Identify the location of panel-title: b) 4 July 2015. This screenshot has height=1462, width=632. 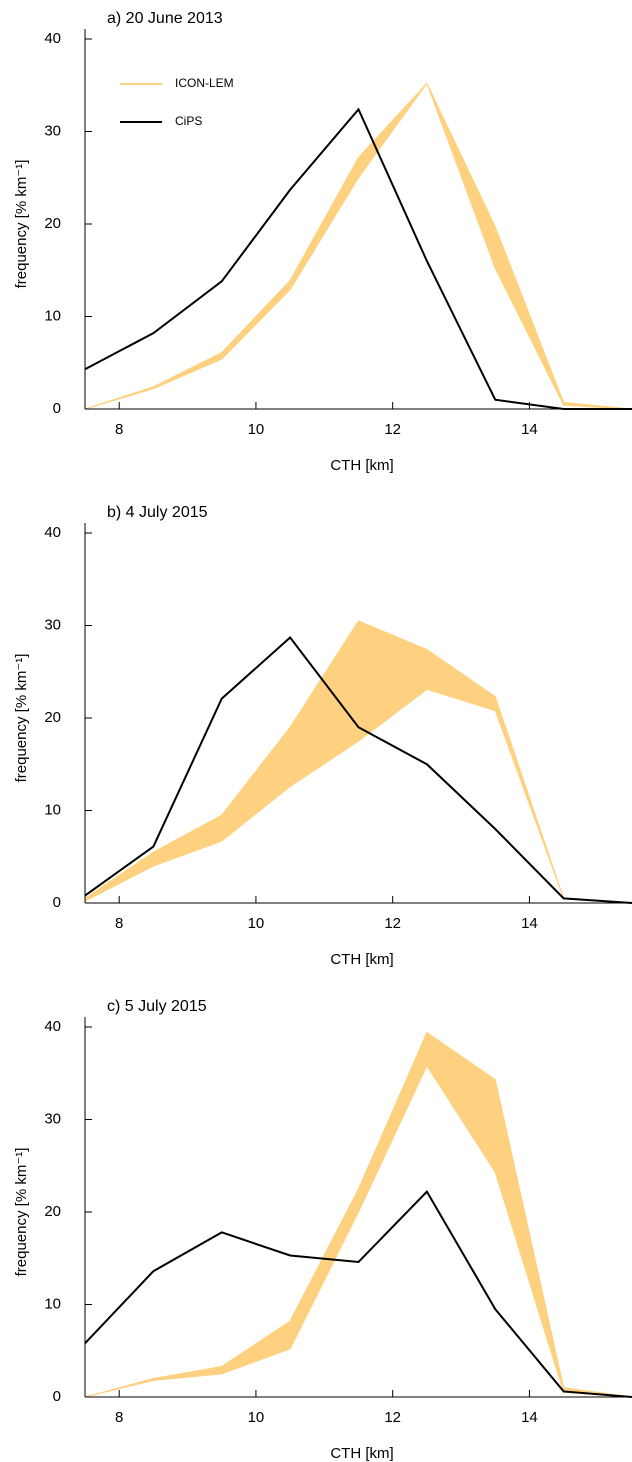
(157, 512).